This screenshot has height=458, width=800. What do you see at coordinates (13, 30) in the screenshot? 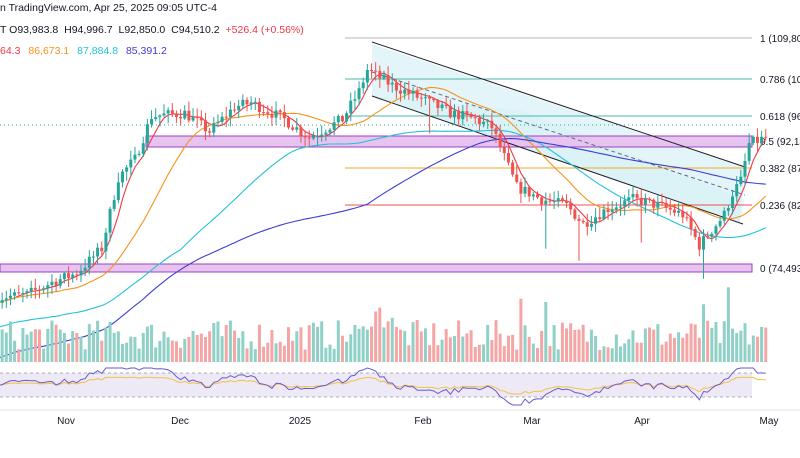
I see `ohlc-open-label: O` at bounding box center [13, 30].